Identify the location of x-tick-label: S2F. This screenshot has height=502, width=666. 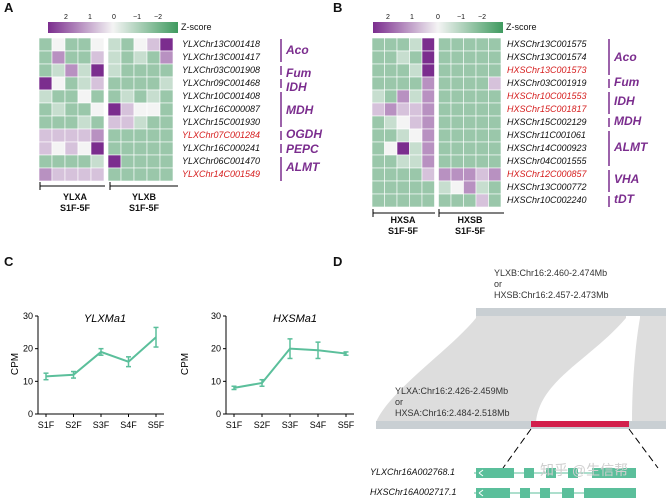
(262, 425).